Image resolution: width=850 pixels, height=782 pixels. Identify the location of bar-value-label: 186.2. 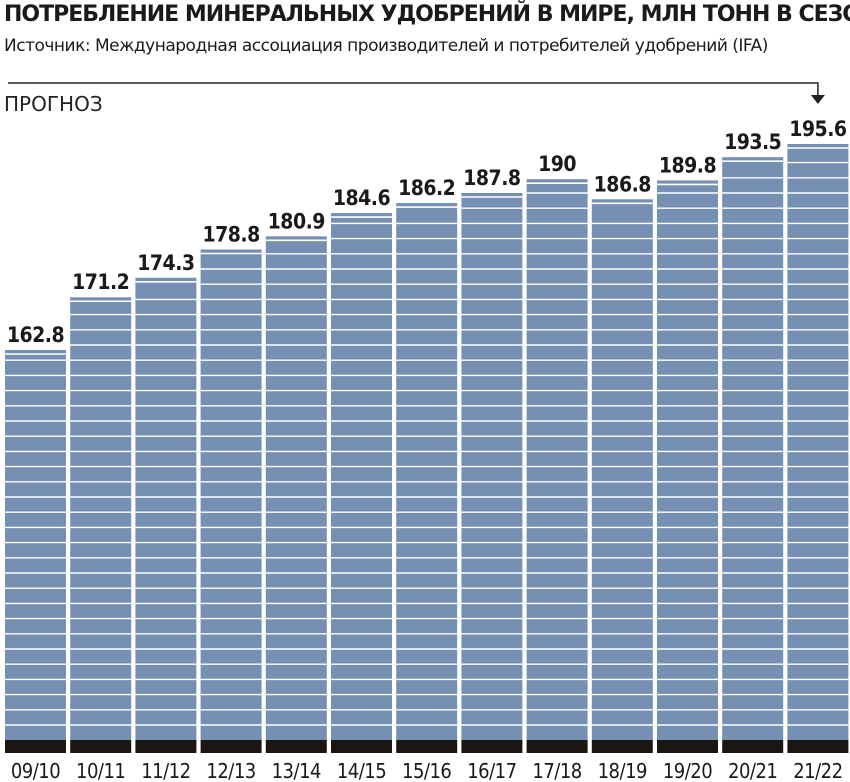
(426, 188).